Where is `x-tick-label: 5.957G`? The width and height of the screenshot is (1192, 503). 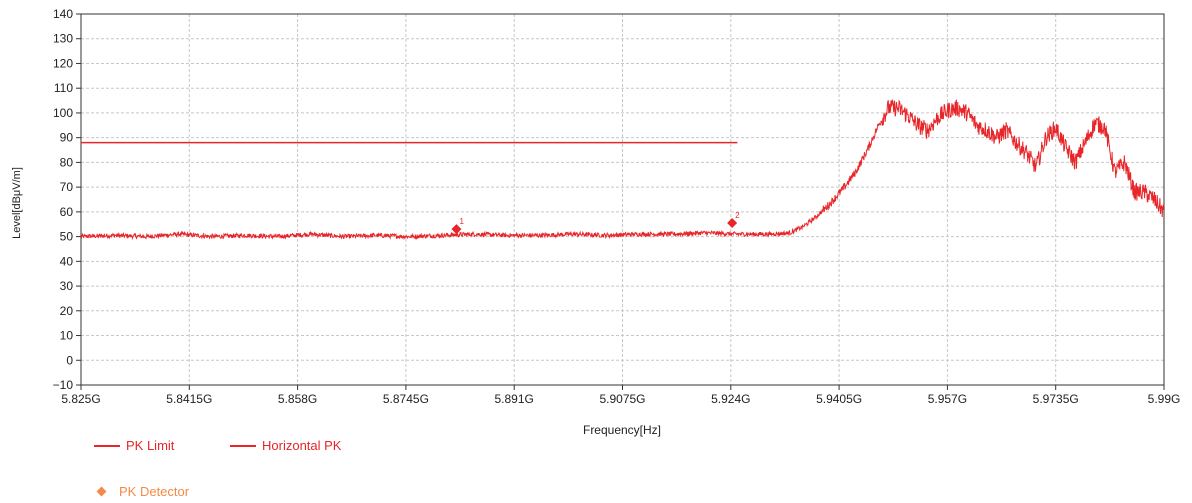 x-tick-label: 5.957G is located at coordinates (947, 399).